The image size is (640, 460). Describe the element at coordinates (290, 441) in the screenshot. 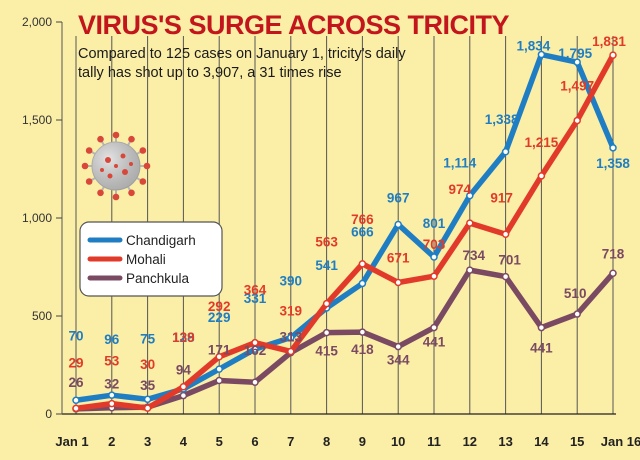

I see `x-tick-label: 7` at that location.